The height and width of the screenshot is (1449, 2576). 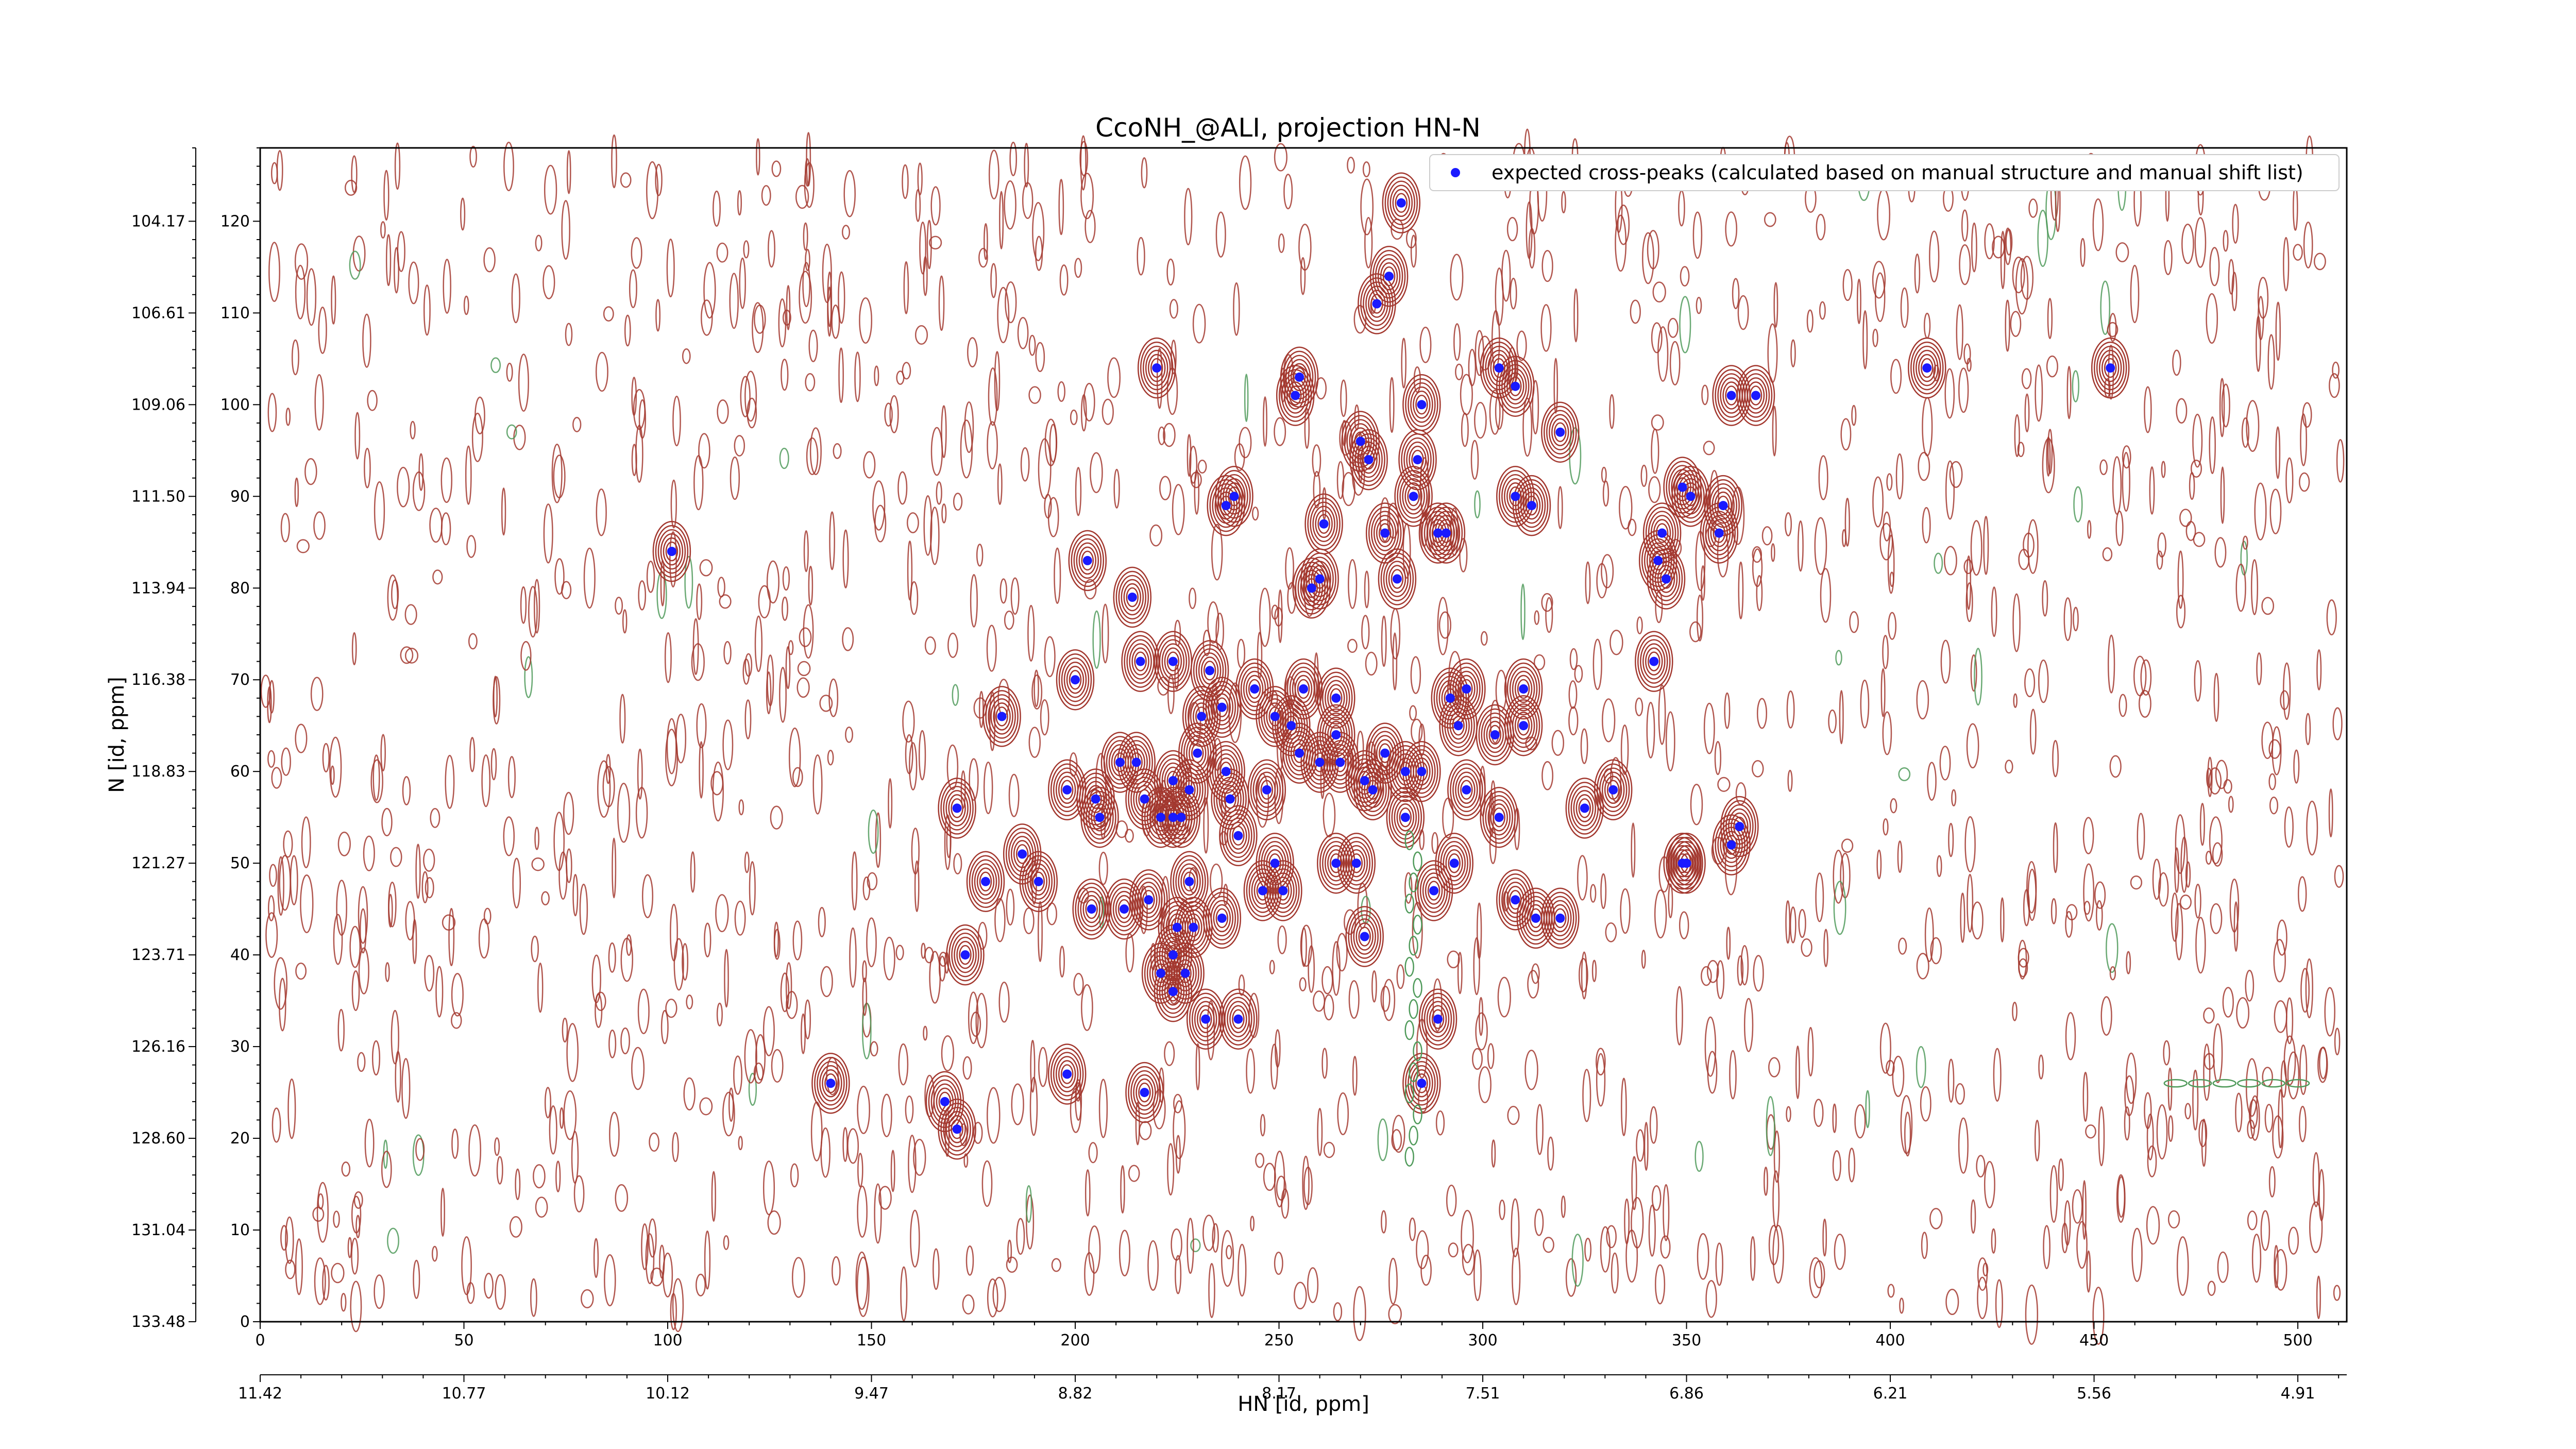 I want to click on x-index-tick-label: 300, so click(x=1482, y=1341).